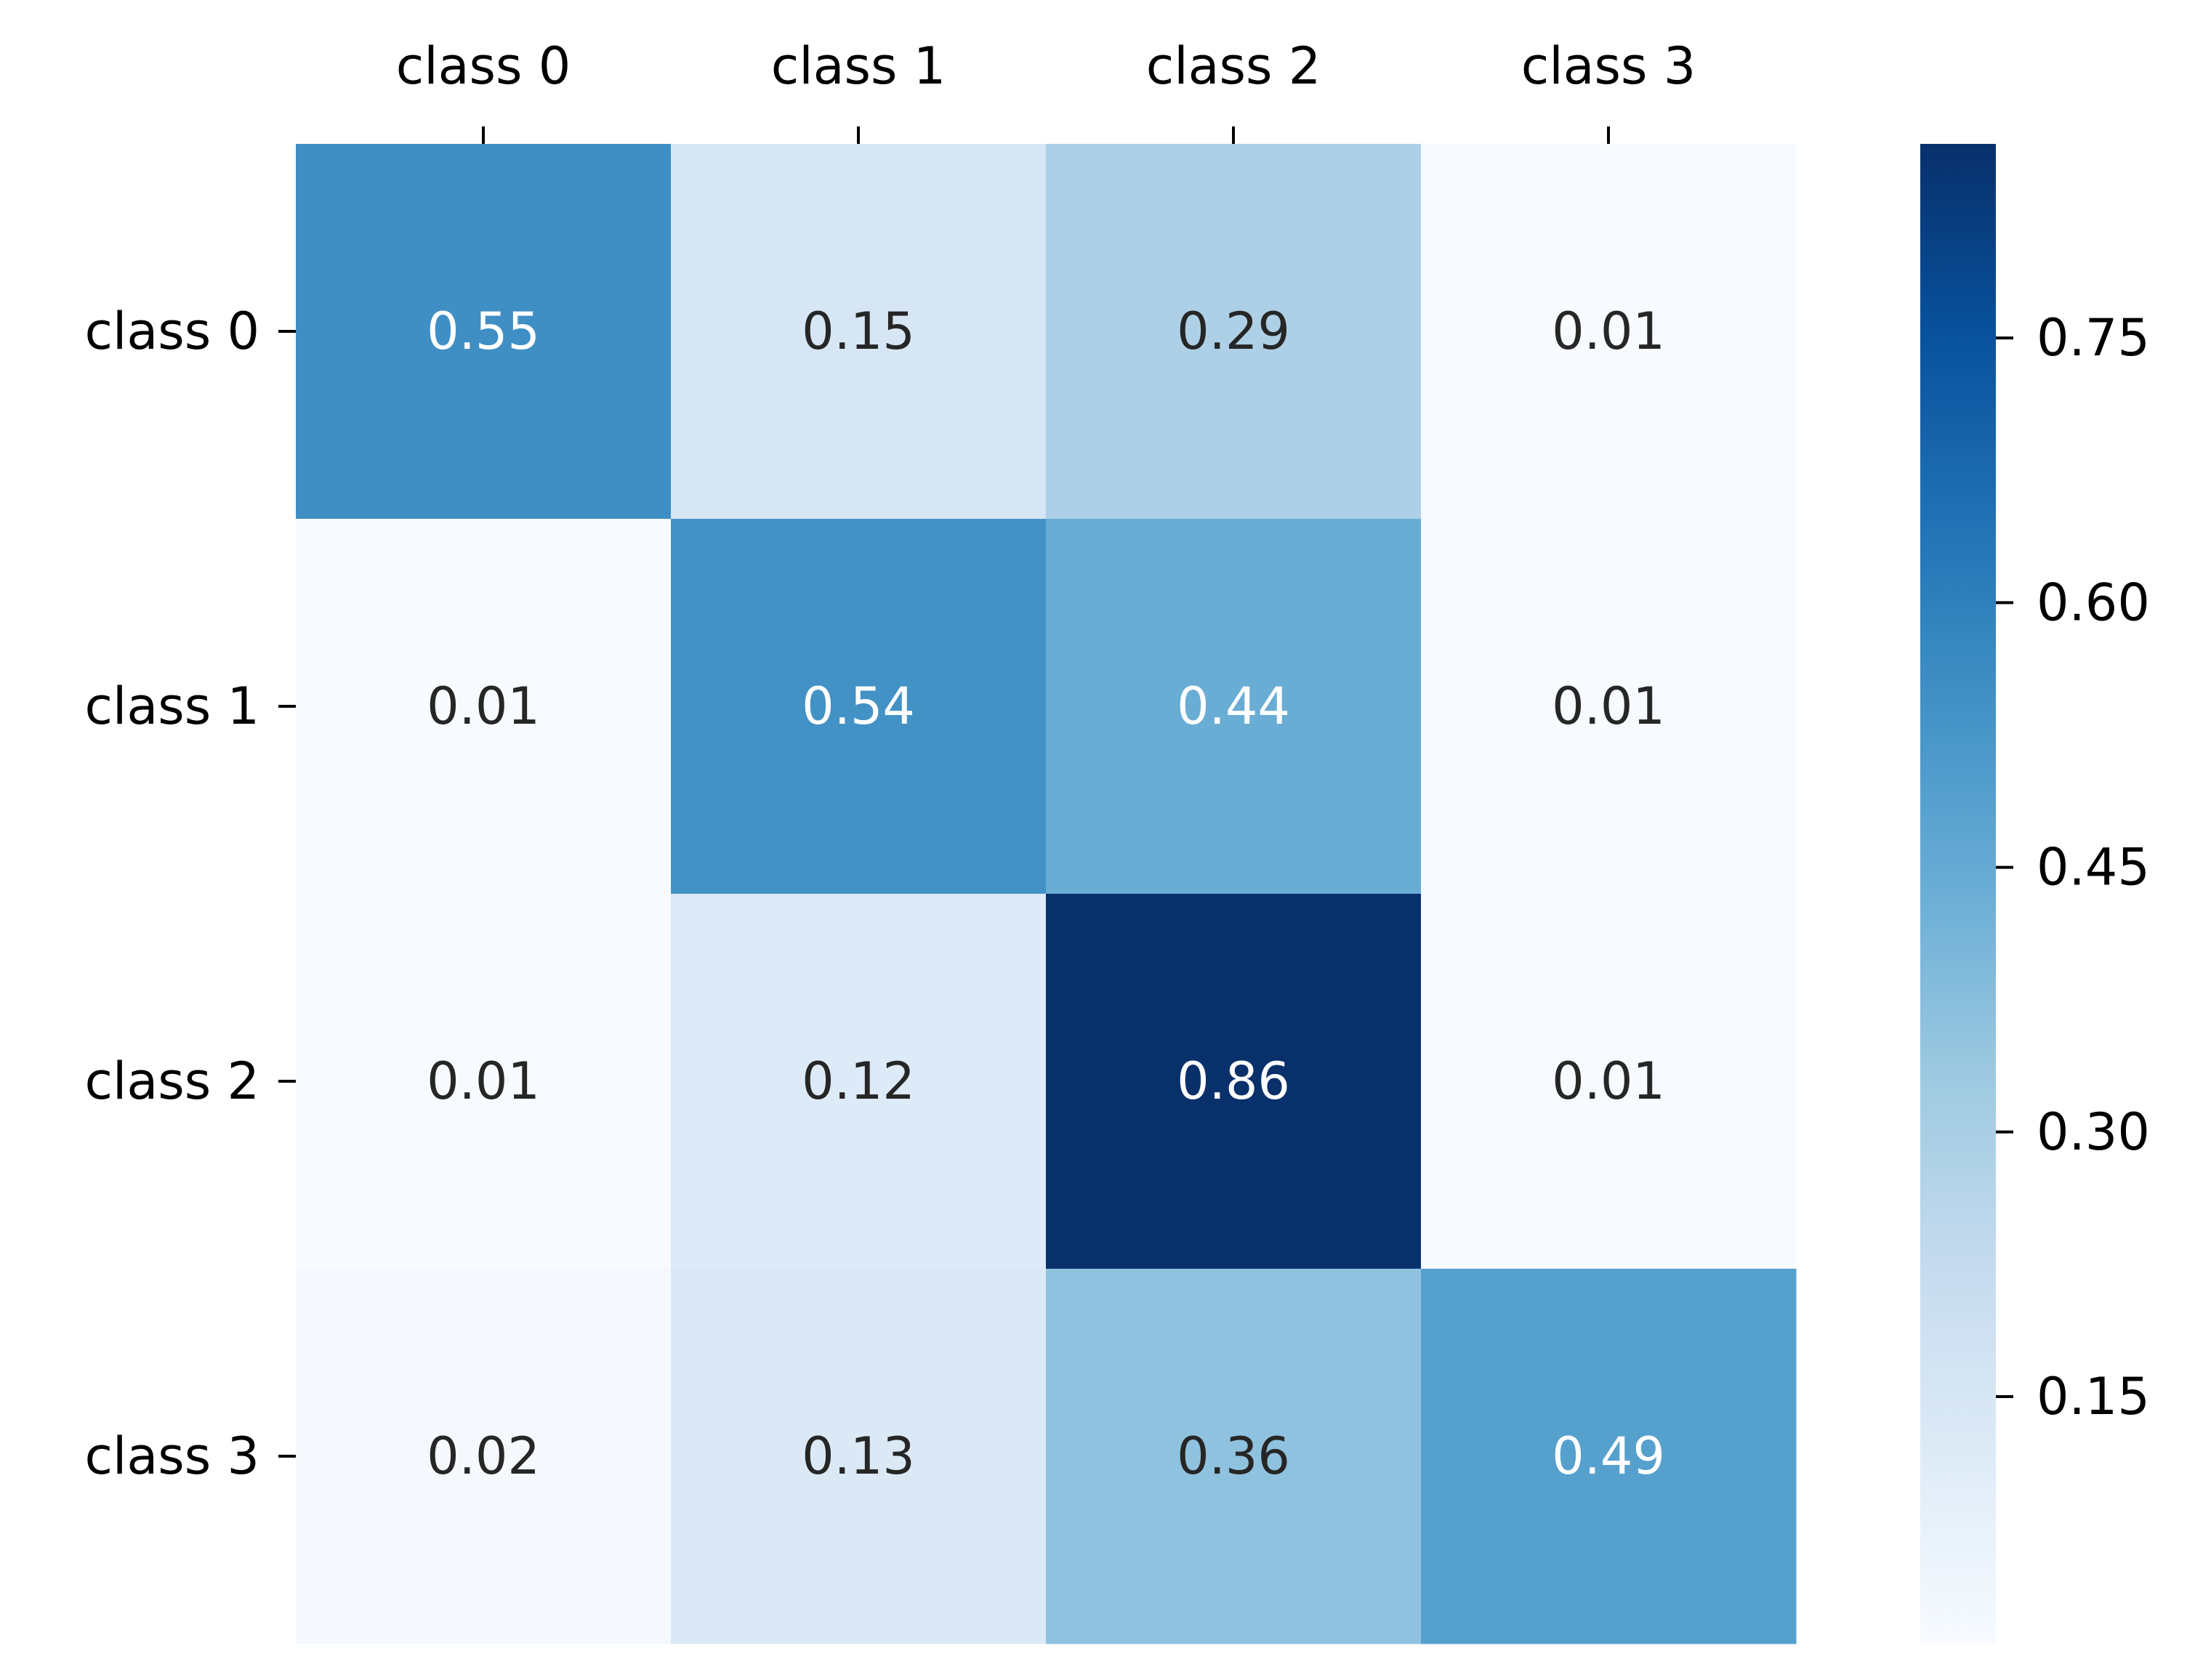  I want to click on heatmap-cell-r2-c0, so click(484, 1081).